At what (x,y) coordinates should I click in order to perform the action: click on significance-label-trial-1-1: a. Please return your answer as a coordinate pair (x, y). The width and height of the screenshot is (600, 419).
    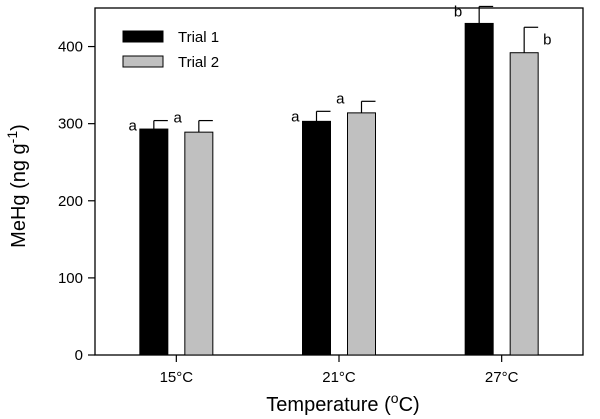
    Looking at the image, I should click on (132, 126).